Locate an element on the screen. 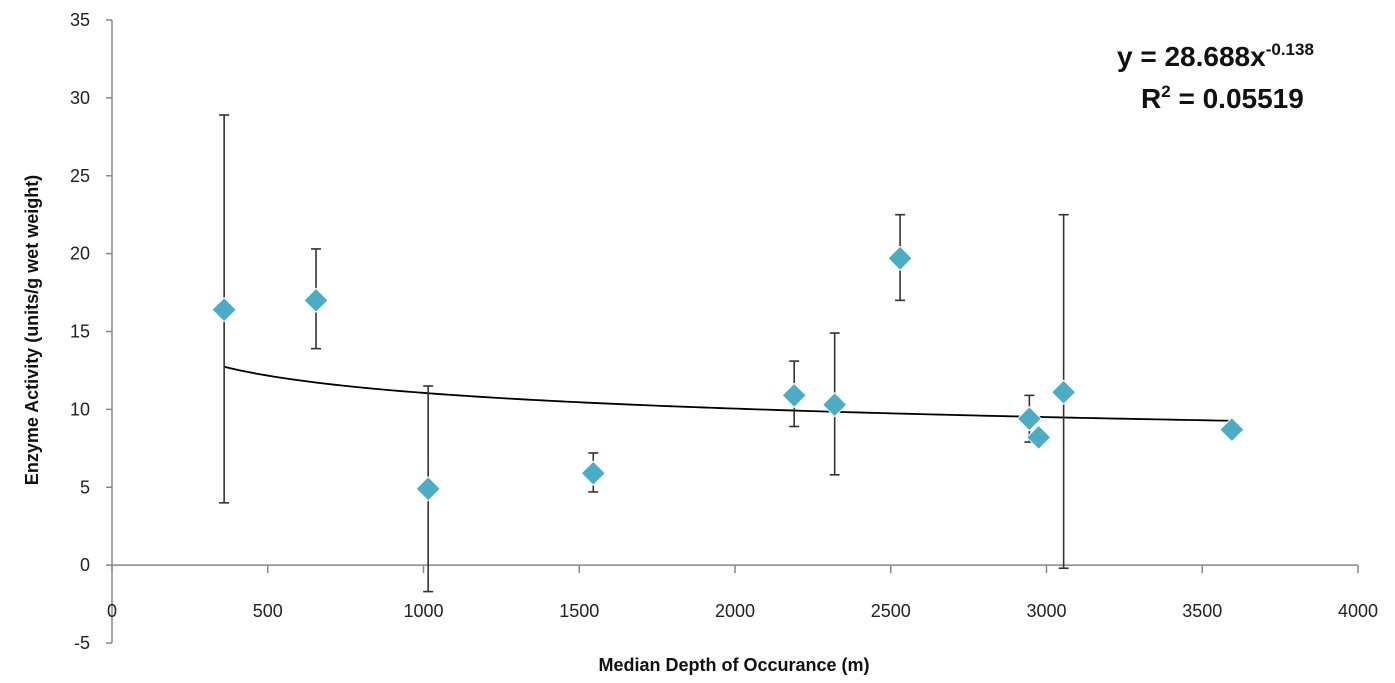  x-tick-label: 2500 is located at coordinates (891, 611).